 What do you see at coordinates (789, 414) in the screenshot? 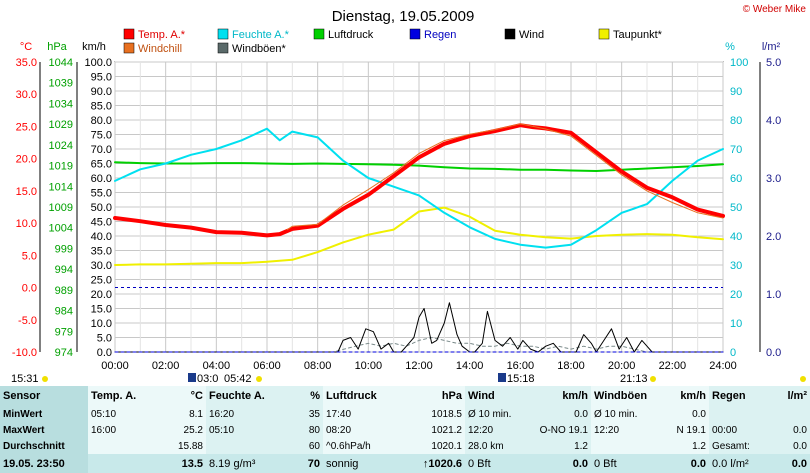
I see `rain-value` at bounding box center [789, 414].